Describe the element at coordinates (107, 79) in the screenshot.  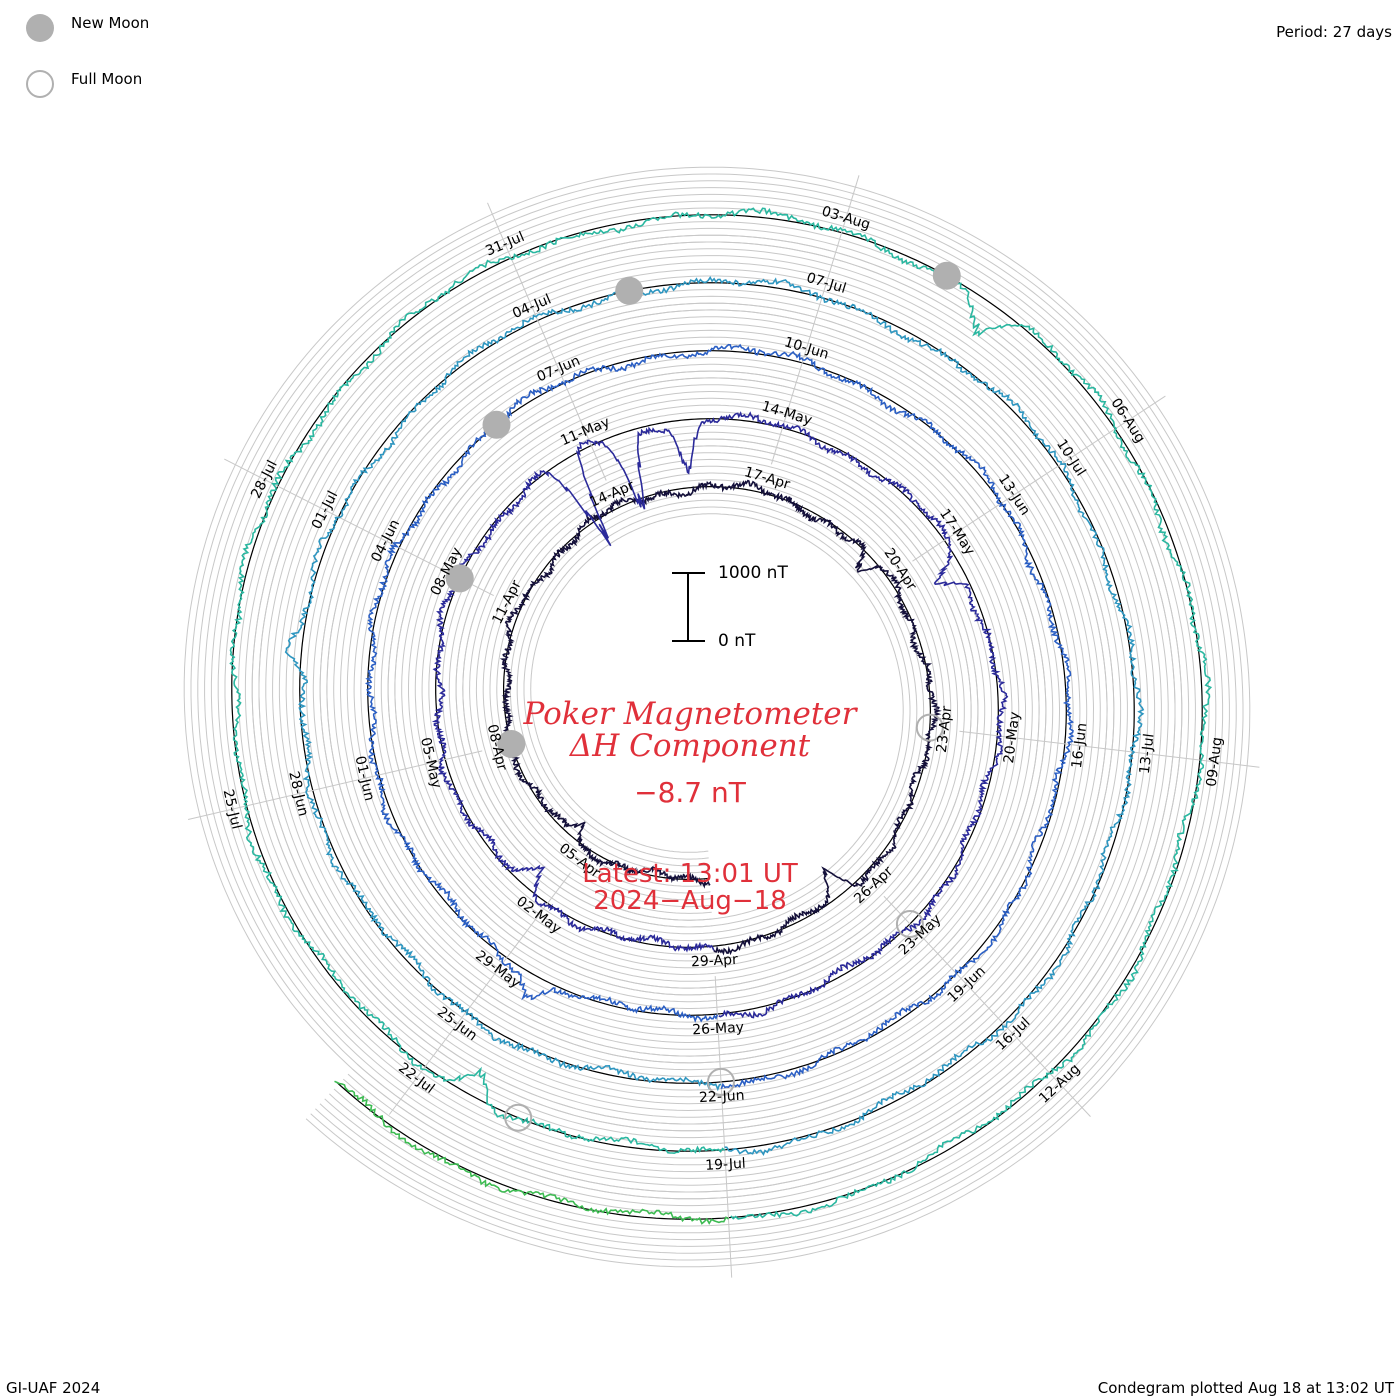
I see `full-moon-label: Full Moon` at that location.